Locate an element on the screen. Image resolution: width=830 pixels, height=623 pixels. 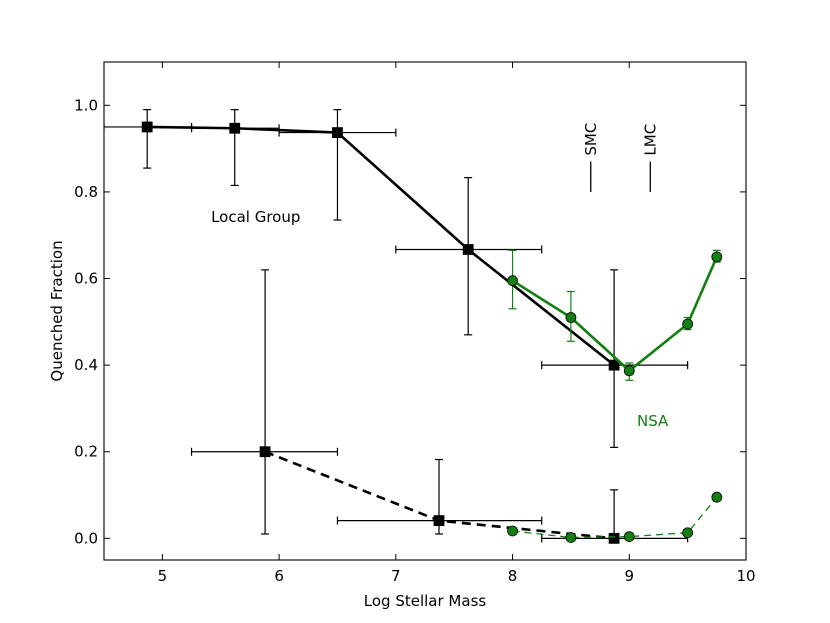
x-axis-title: Log Stellar Mass is located at coordinates (425, 601).